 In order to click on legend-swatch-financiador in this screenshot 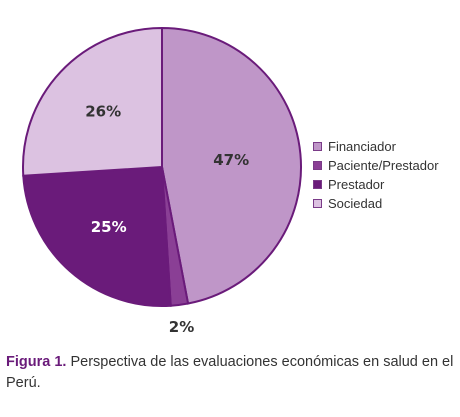, I will do `click(317, 146)`.